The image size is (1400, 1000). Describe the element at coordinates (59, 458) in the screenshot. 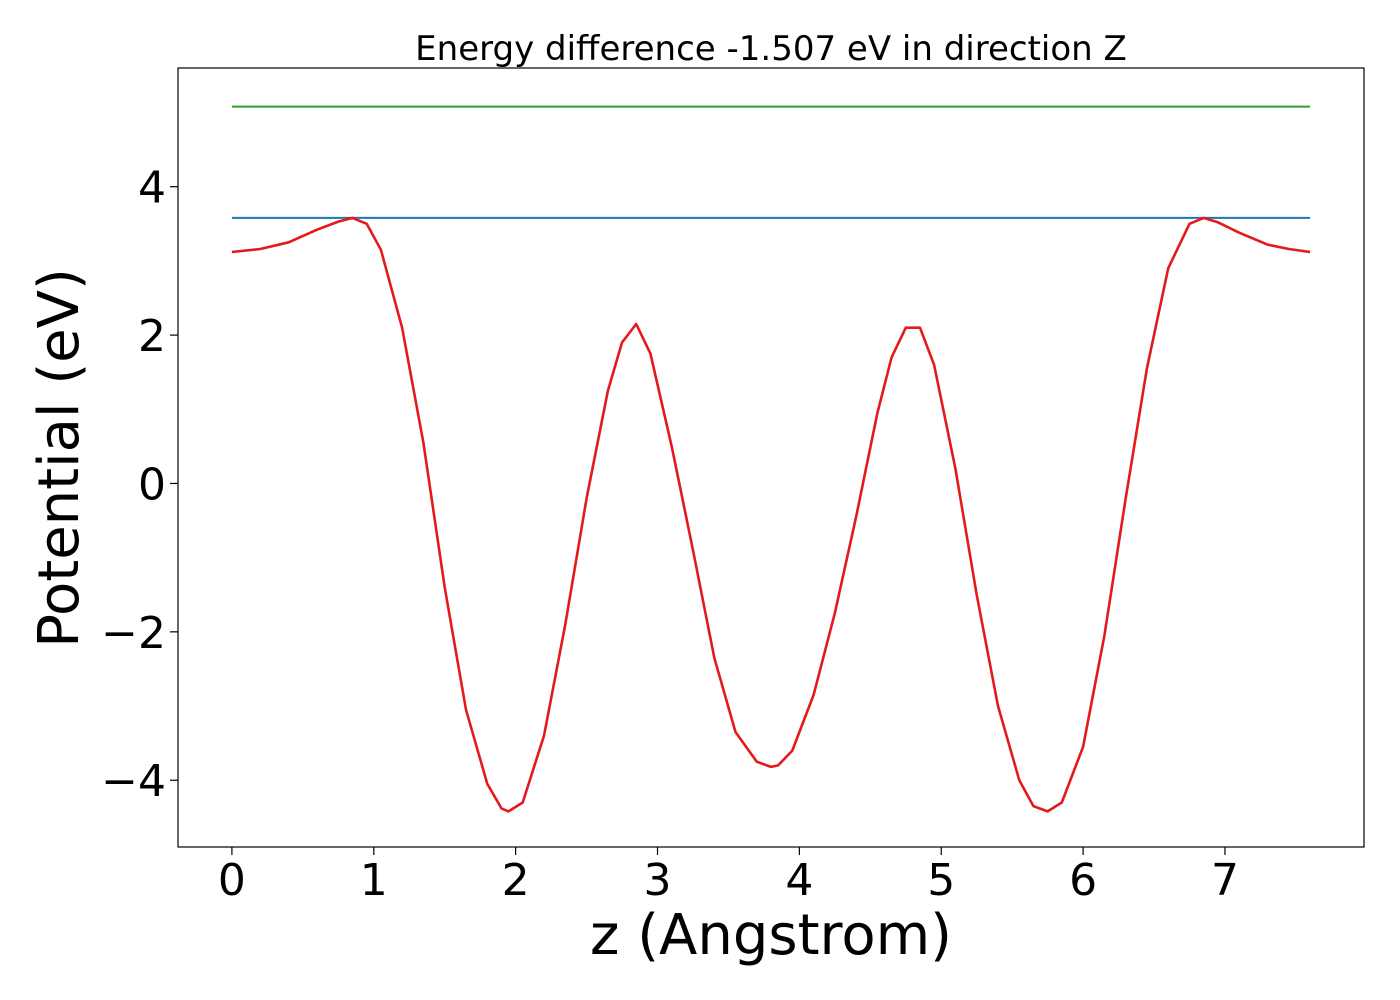

I see `y-axis-label: Potential (eV)` at that location.